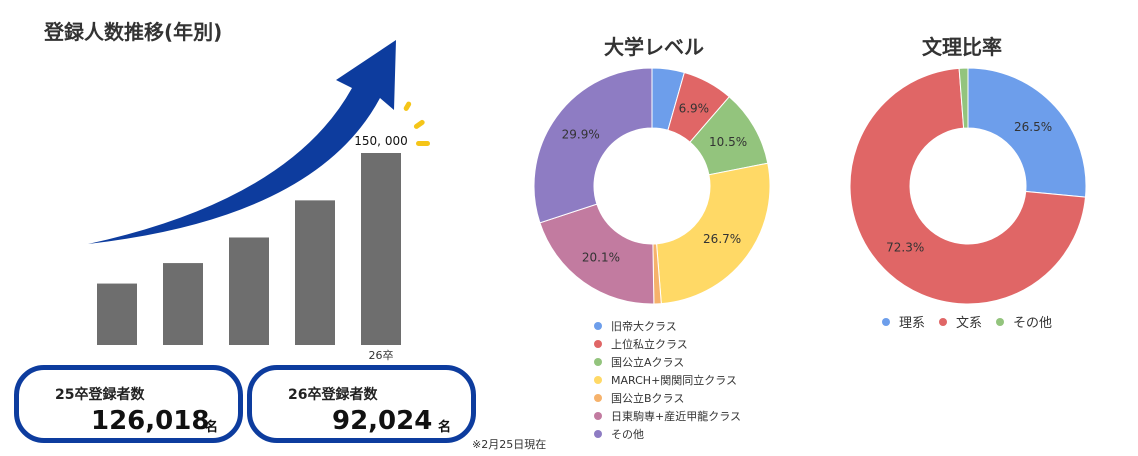 The height and width of the screenshot is (456, 1138). What do you see at coordinates (1033, 127) in the screenshot?
I see `slice-label: 26.5%` at bounding box center [1033, 127].